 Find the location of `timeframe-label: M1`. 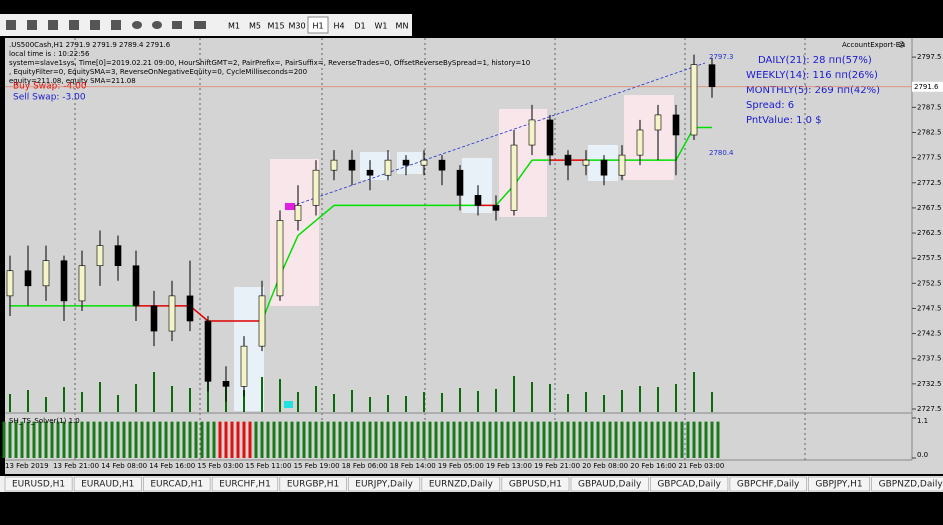

timeframe-label: M1 is located at coordinates (234, 26).